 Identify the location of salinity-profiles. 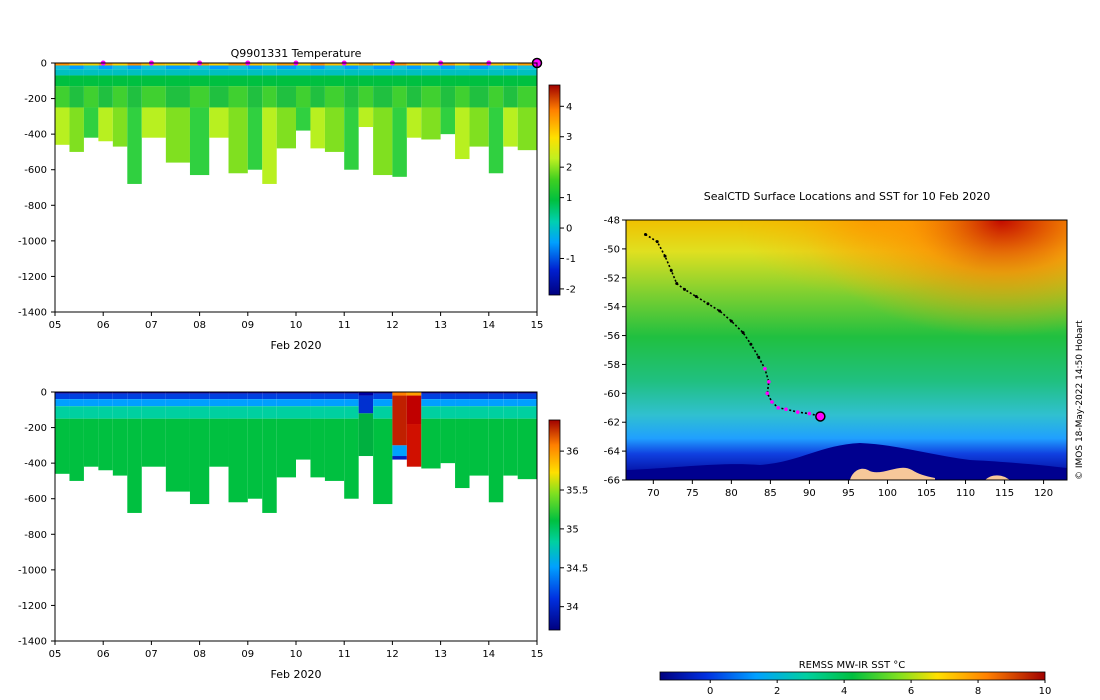
(296, 452).